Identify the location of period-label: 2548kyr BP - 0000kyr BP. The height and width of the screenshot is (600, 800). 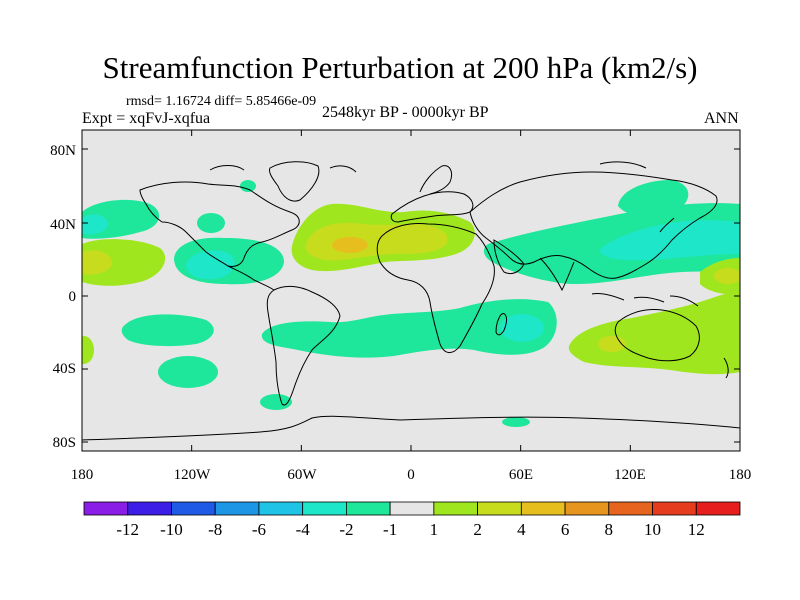
(405, 112).